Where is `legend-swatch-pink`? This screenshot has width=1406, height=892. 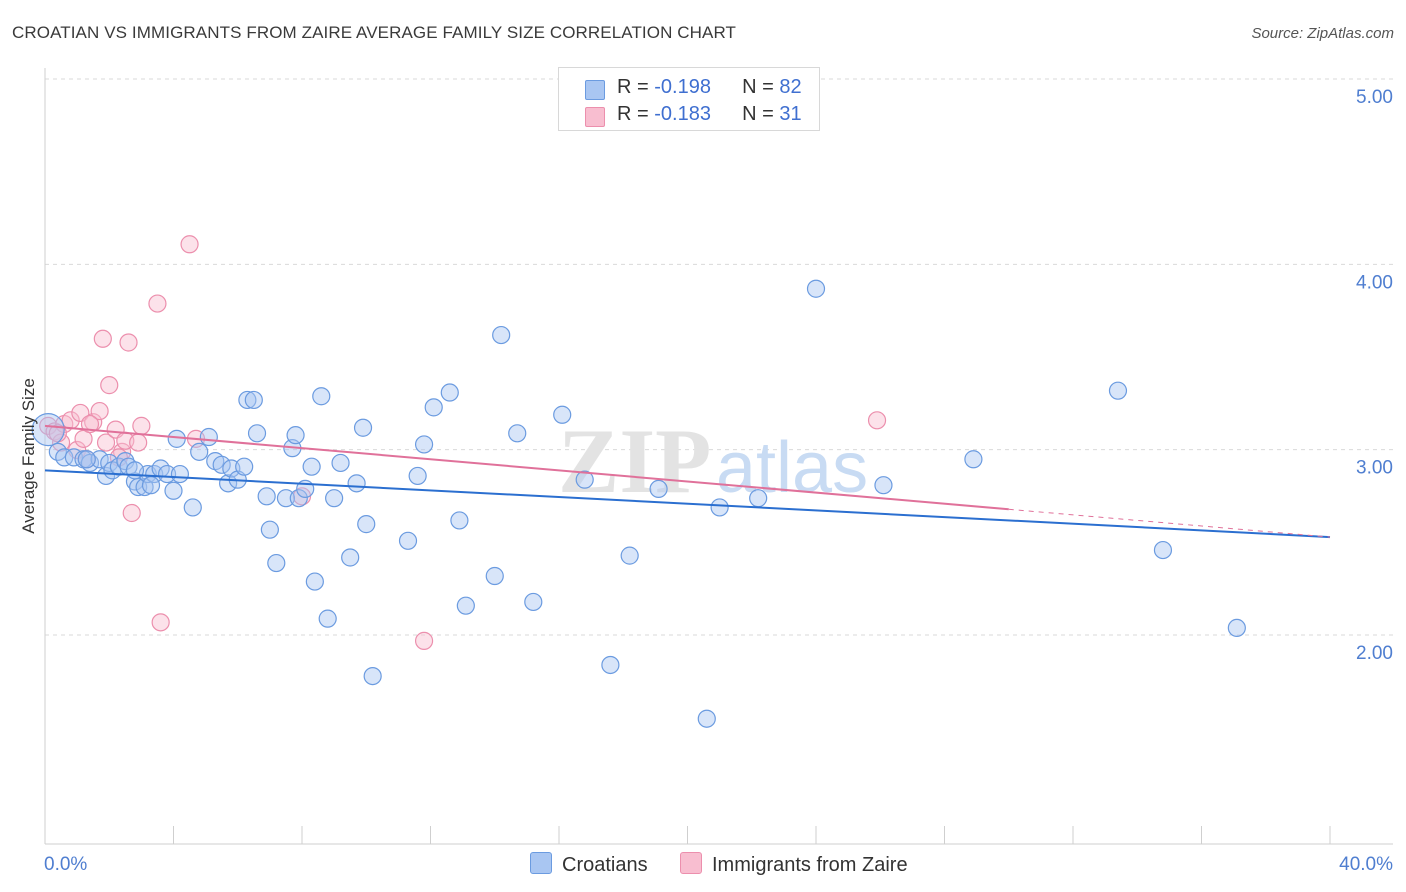
legend-swatch-pink is located at coordinates (595, 117).